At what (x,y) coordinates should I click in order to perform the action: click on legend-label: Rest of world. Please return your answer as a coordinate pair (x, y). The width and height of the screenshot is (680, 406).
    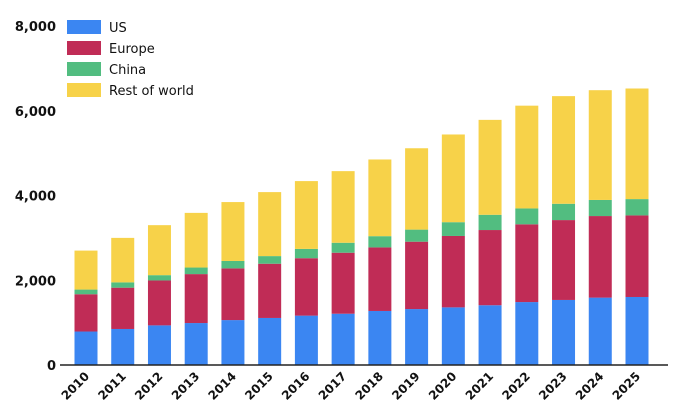
    Looking at the image, I should click on (151, 91).